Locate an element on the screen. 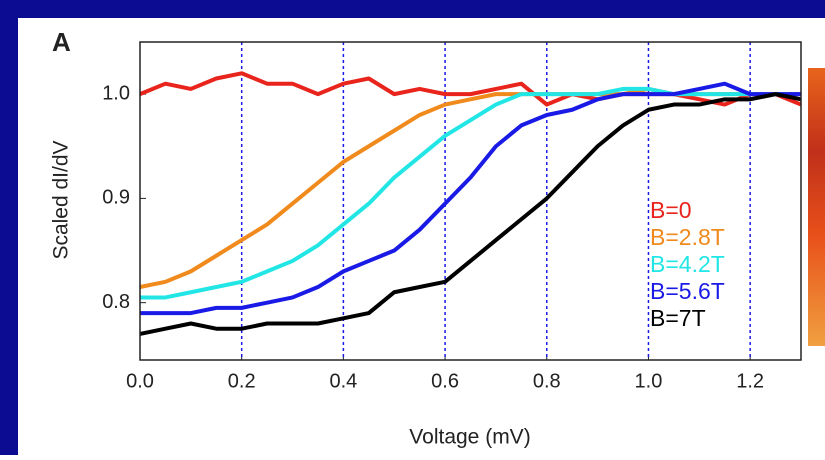  legend-entry: B=7T is located at coordinates (678, 318).